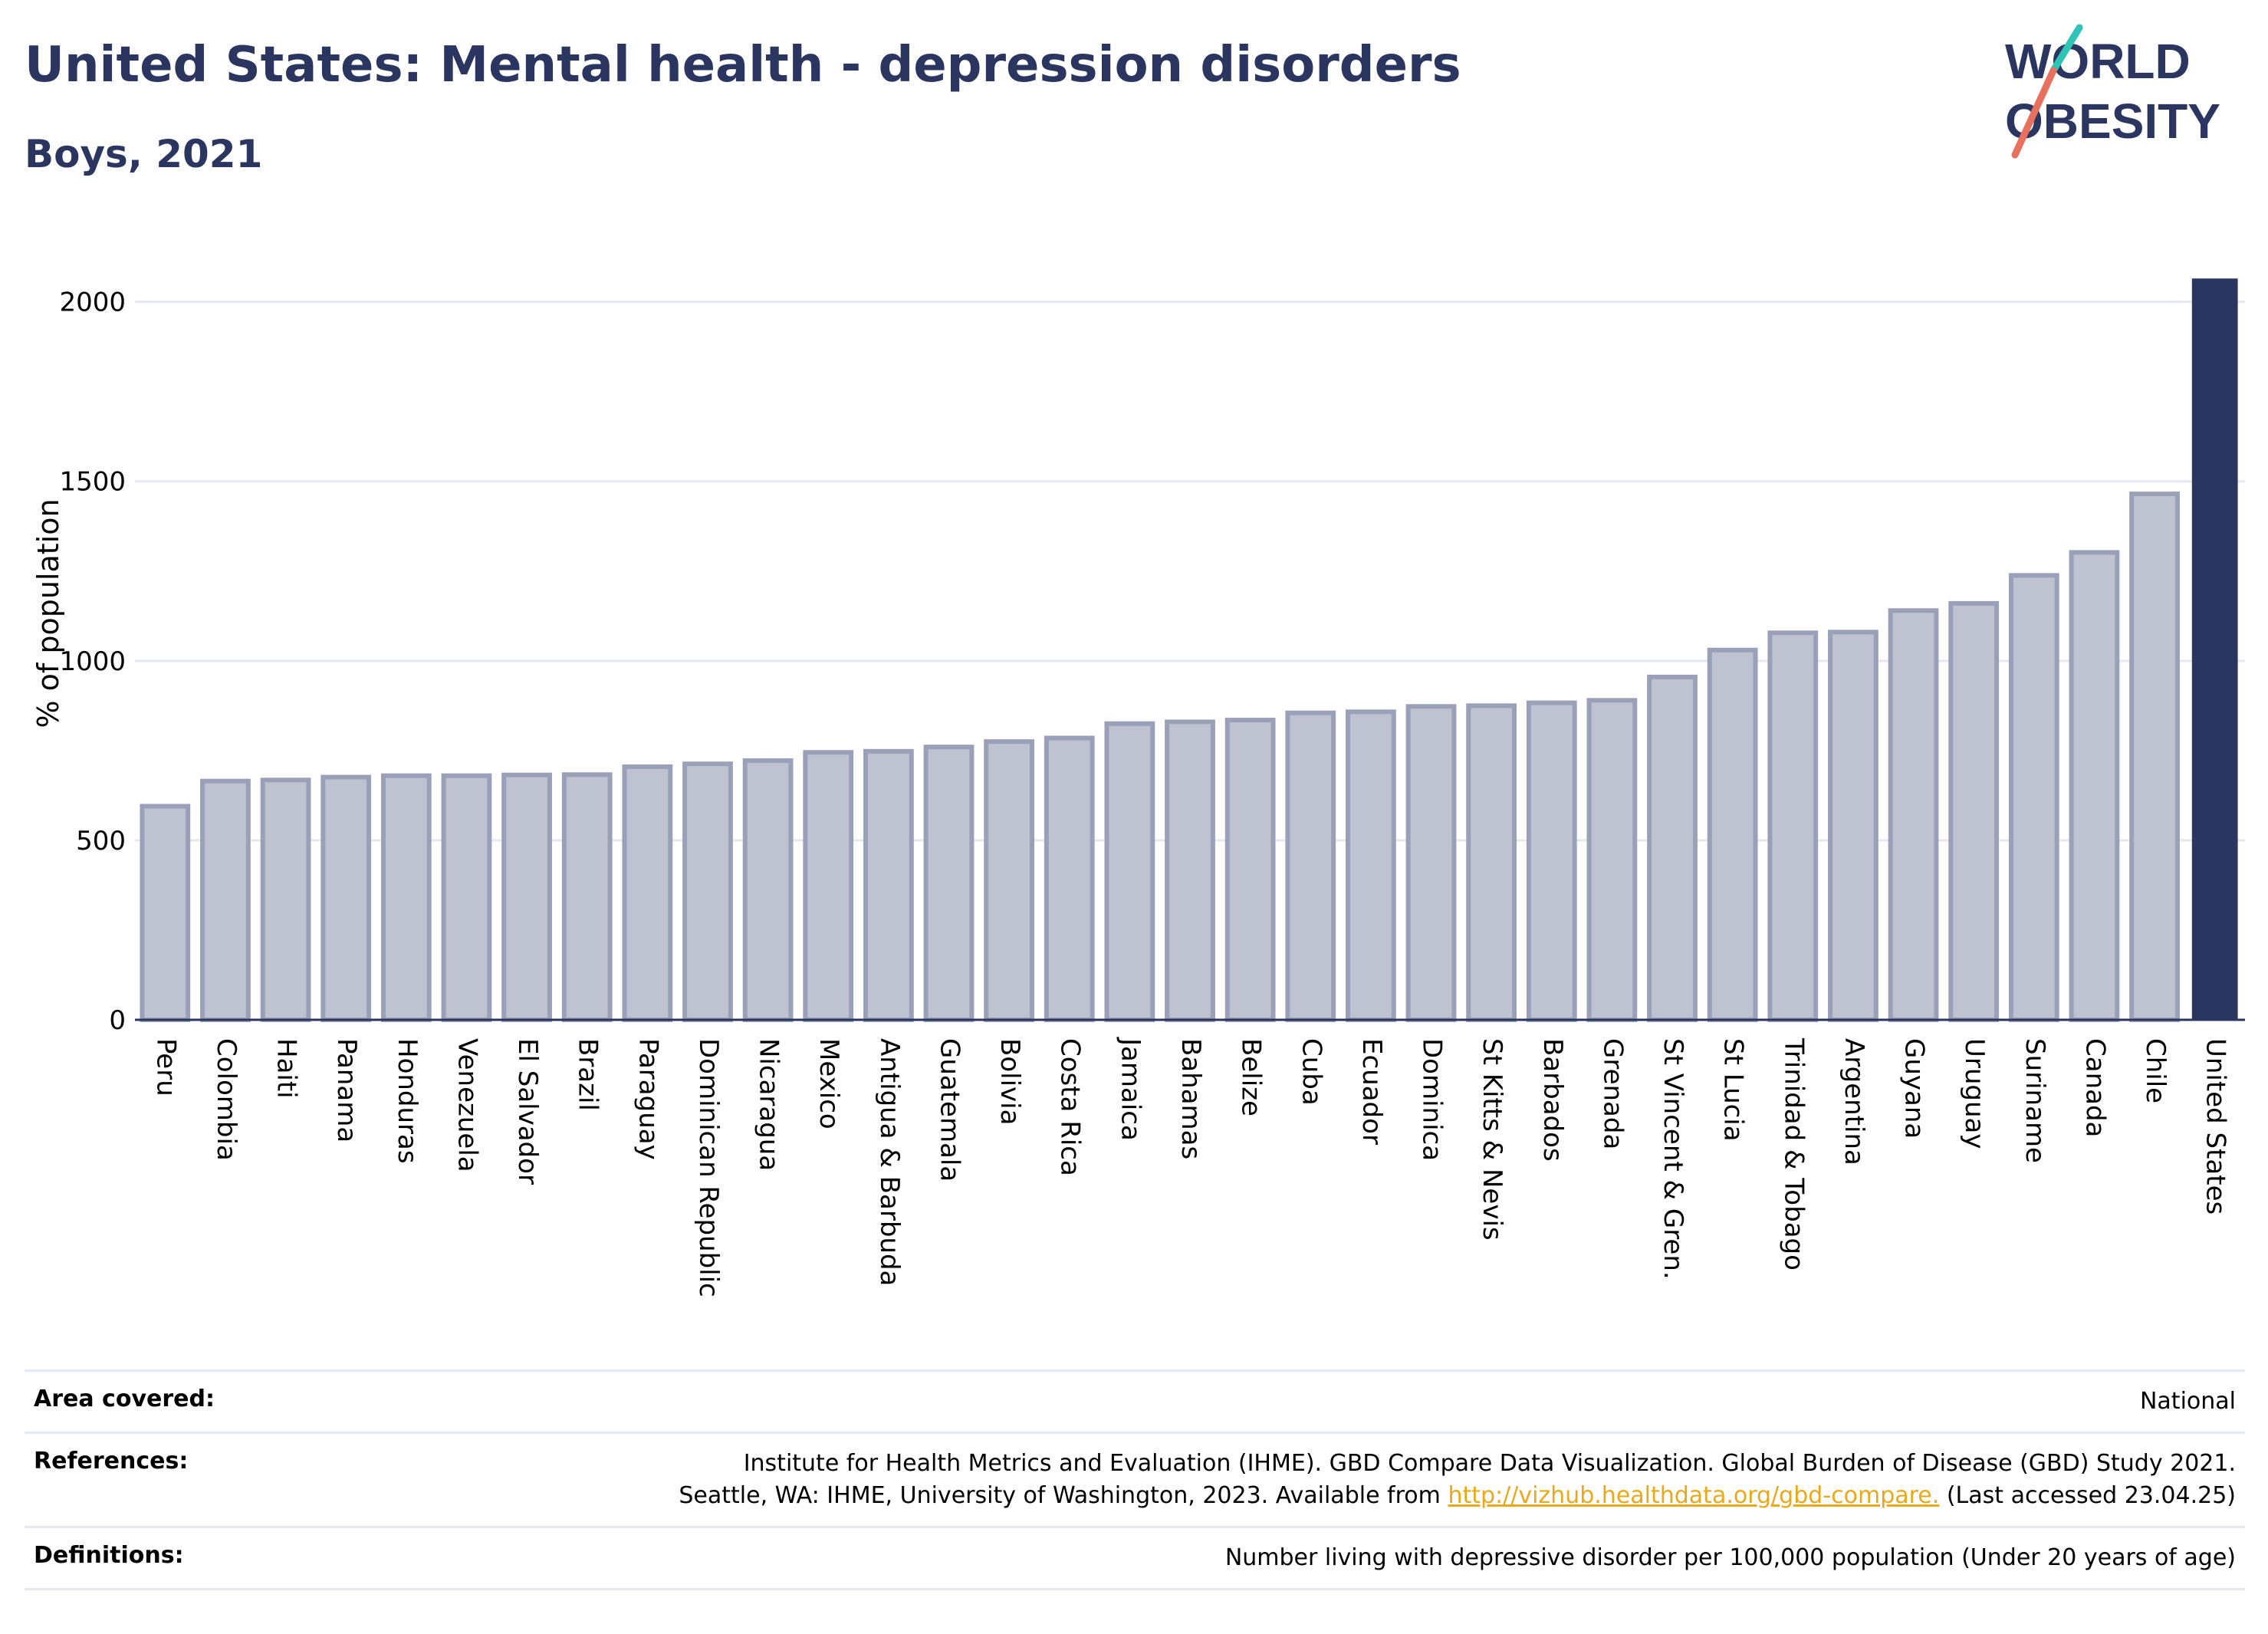 The image size is (2268, 1634). Describe the element at coordinates (1914, 1089) in the screenshot. I see `x-tick-label: Guyana` at that location.